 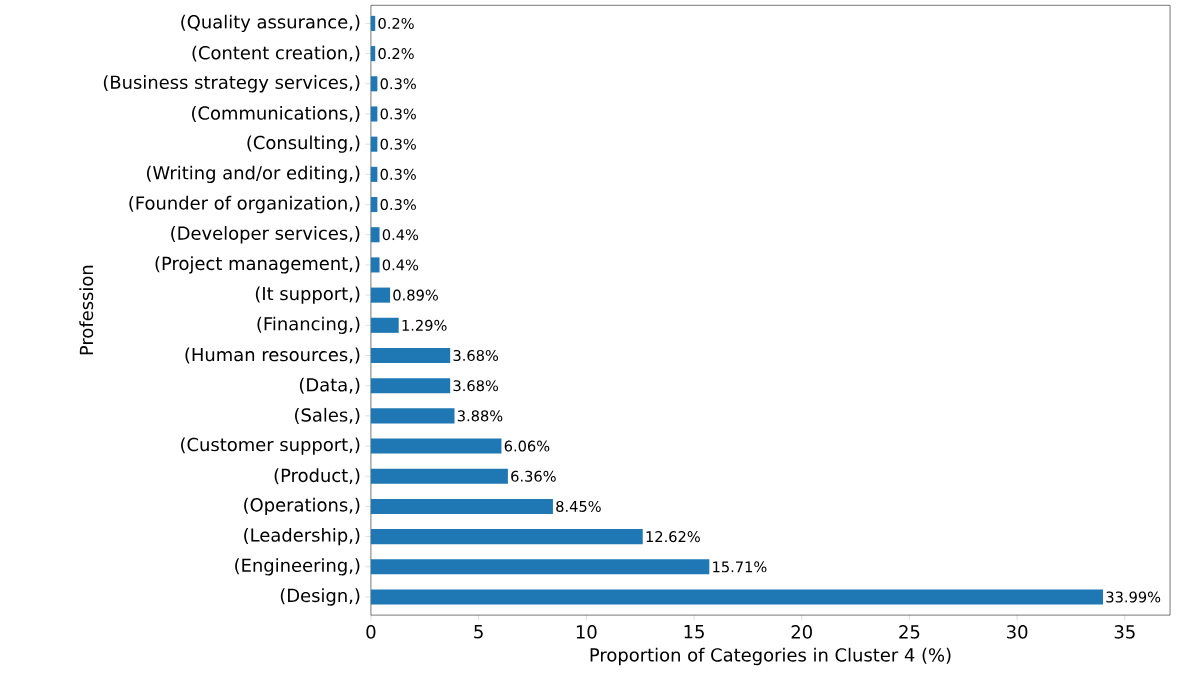 I want to click on y-tick-label: (Customer support,), so click(x=270, y=446).